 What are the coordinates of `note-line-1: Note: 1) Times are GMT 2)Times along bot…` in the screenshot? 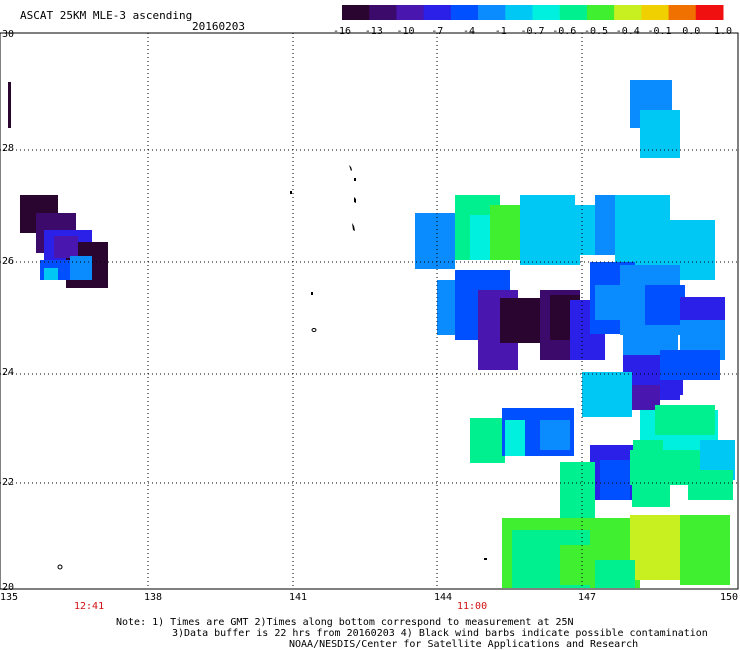 It's located at (345, 622).